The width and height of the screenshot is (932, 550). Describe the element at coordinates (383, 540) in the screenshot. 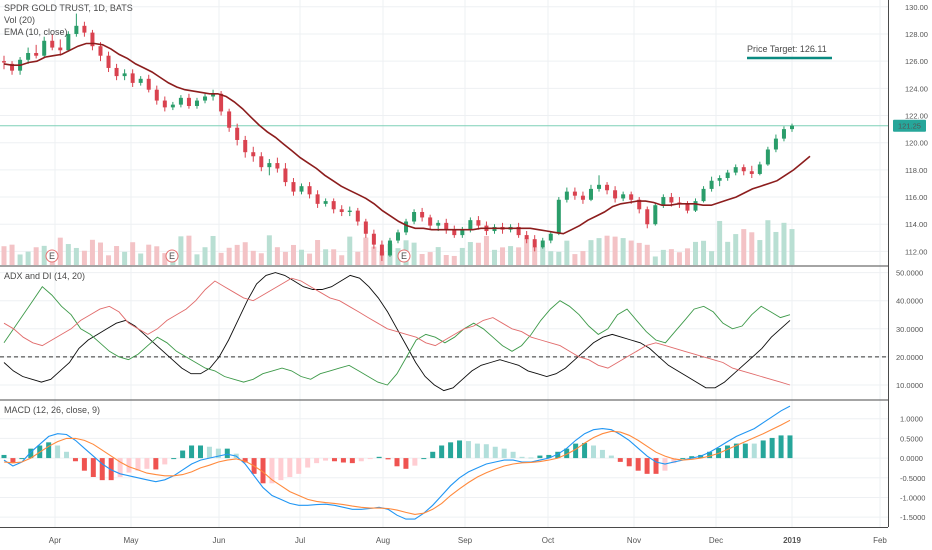

I see `x-tick-label: Aug` at that location.